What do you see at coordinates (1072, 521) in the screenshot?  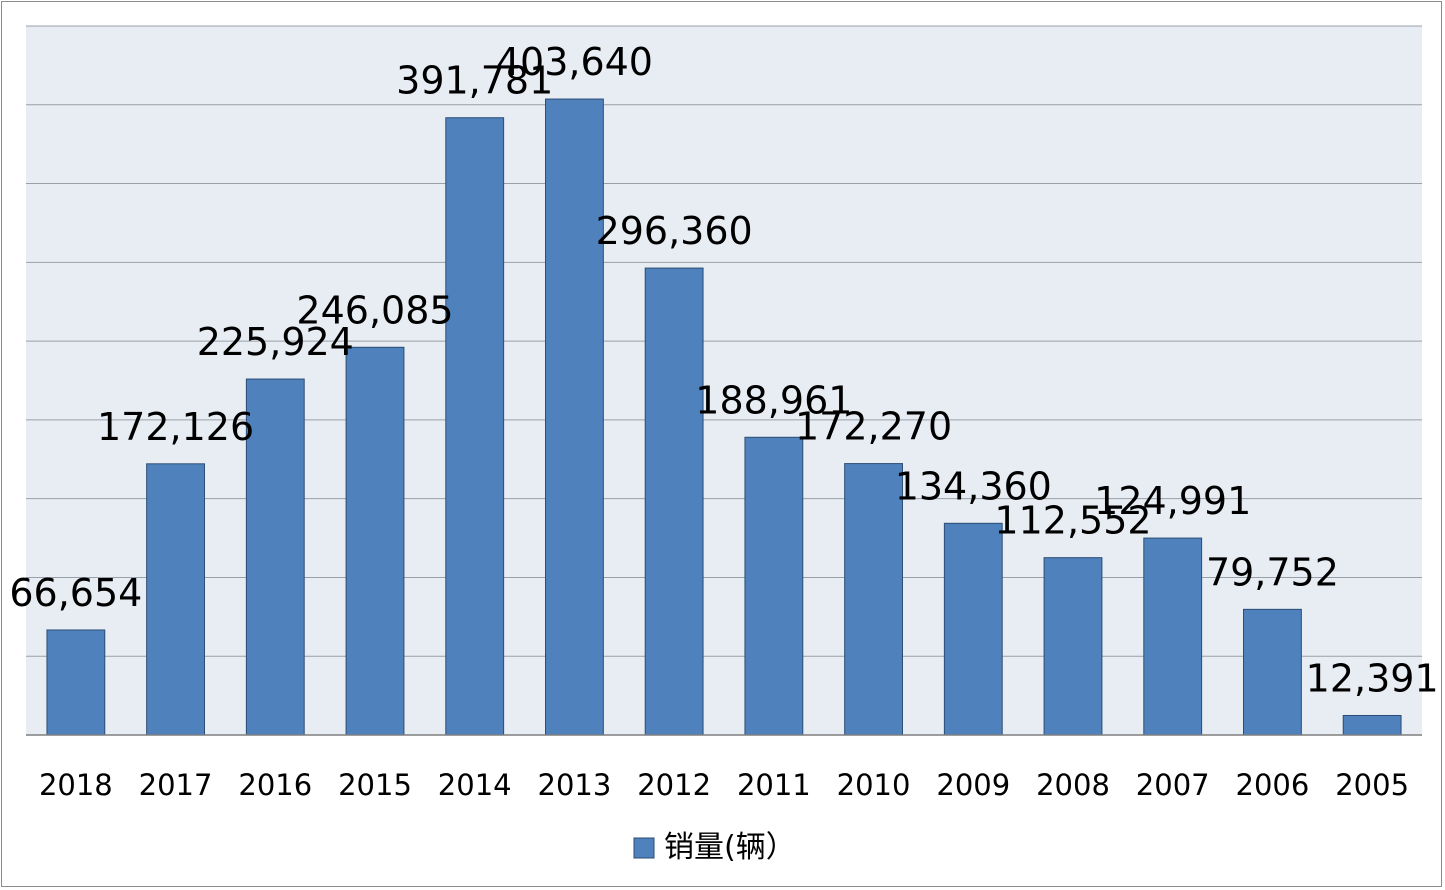 I see `data-label-2008: 112,552` at bounding box center [1072, 521].